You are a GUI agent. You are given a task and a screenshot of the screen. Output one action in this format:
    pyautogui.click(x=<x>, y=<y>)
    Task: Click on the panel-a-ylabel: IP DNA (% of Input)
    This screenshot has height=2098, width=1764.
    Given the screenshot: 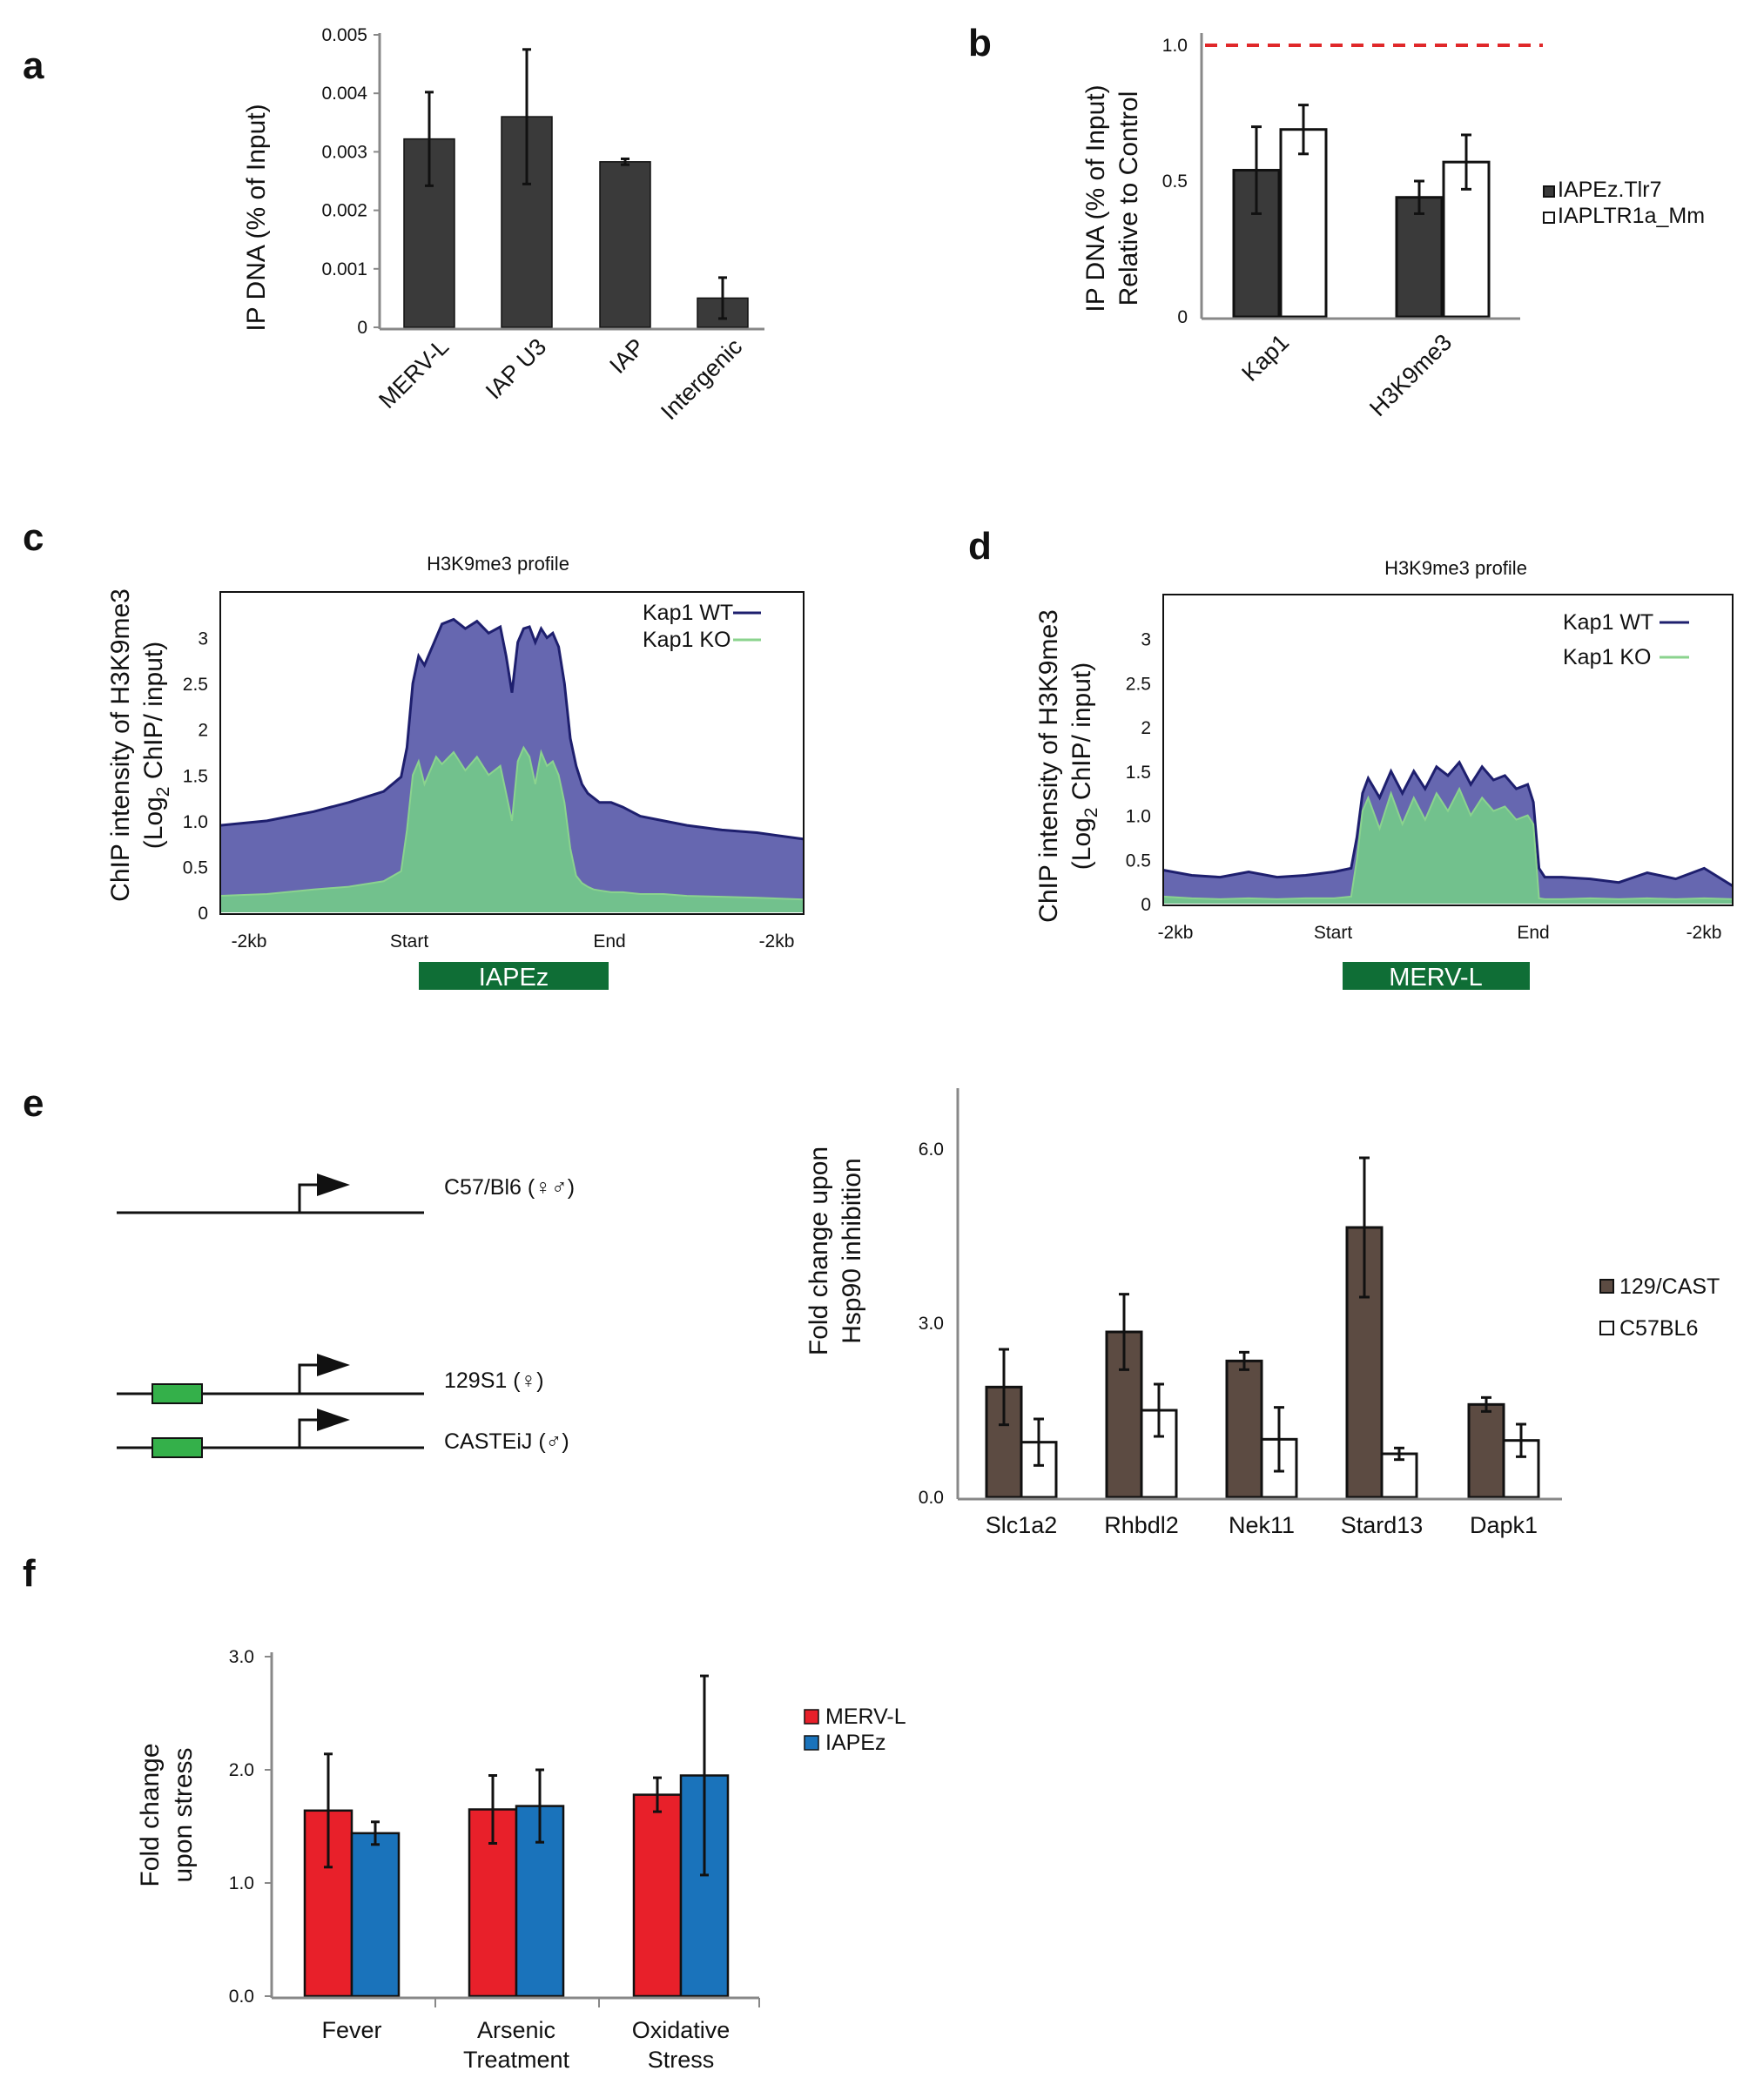 What is the action you would take?
    pyautogui.click(x=256, y=217)
    